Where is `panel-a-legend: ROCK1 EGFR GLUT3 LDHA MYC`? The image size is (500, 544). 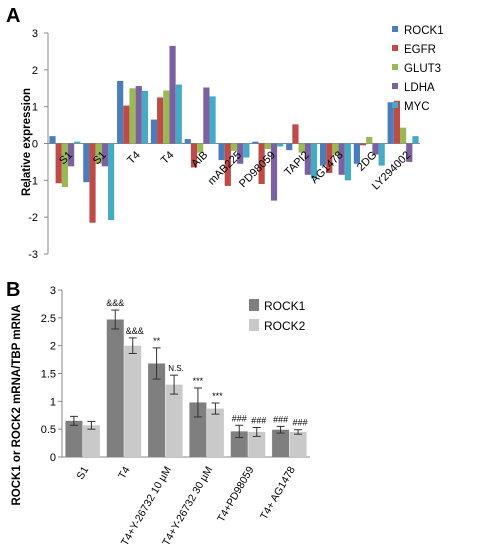
panel-a-legend: ROCK1 EGFR GLUT3 LDHA MYC is located at coordinates (418, 69).